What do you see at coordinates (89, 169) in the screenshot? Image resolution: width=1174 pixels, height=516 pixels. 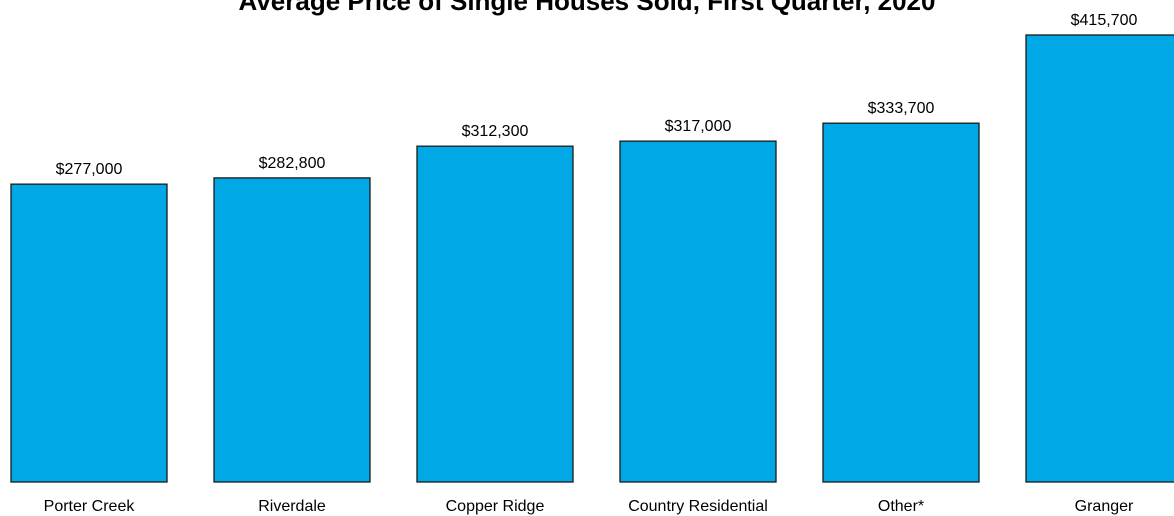 I see `data-label-0: $277,000` at bounding box center [89, 169].